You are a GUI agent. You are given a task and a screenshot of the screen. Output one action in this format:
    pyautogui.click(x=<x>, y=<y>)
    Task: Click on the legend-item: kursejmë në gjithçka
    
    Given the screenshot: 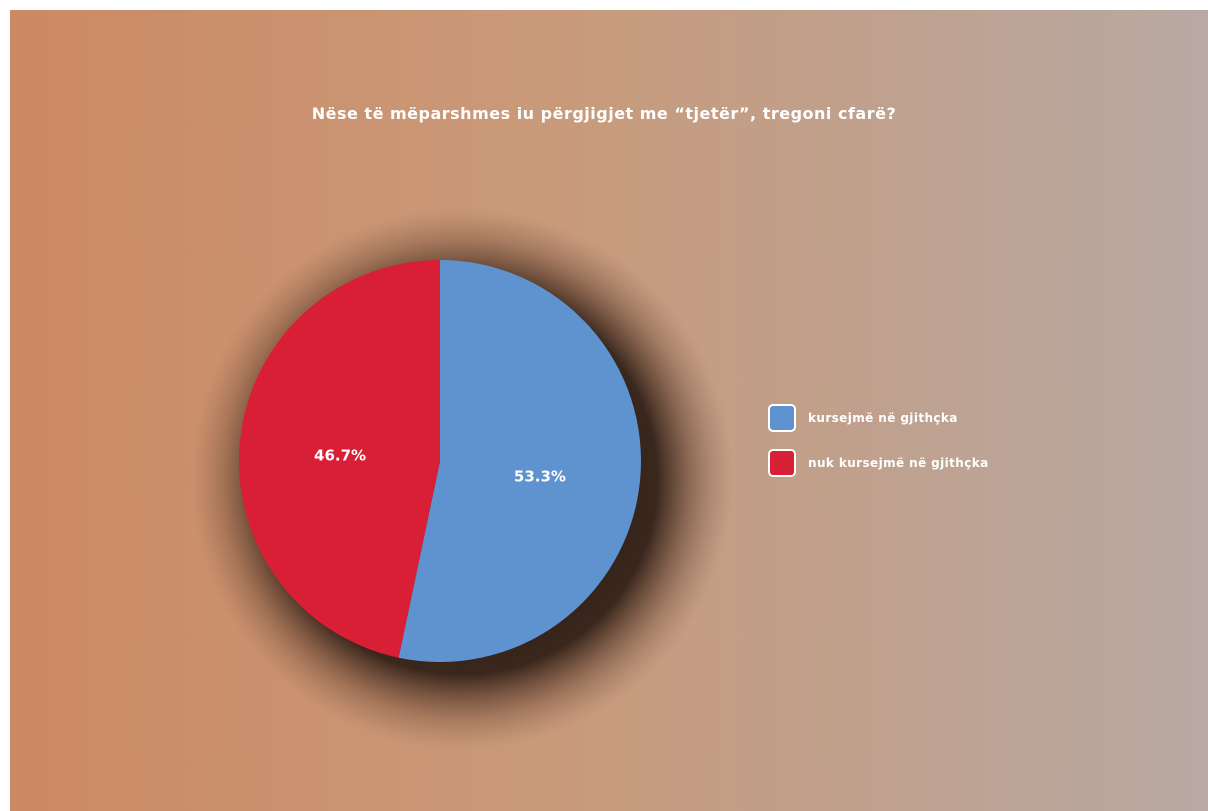 What is the action you would take?
    pyautogui.click(x=863, y=418)
    